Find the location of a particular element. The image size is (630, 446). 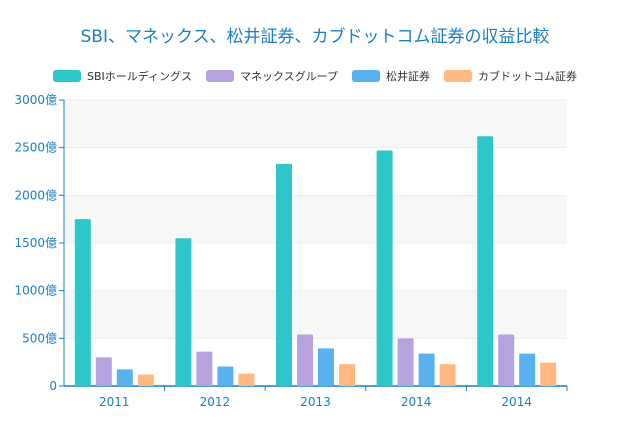

legend-item-kabucom: カブドットコム証券 is located at coordinates (510, 76).